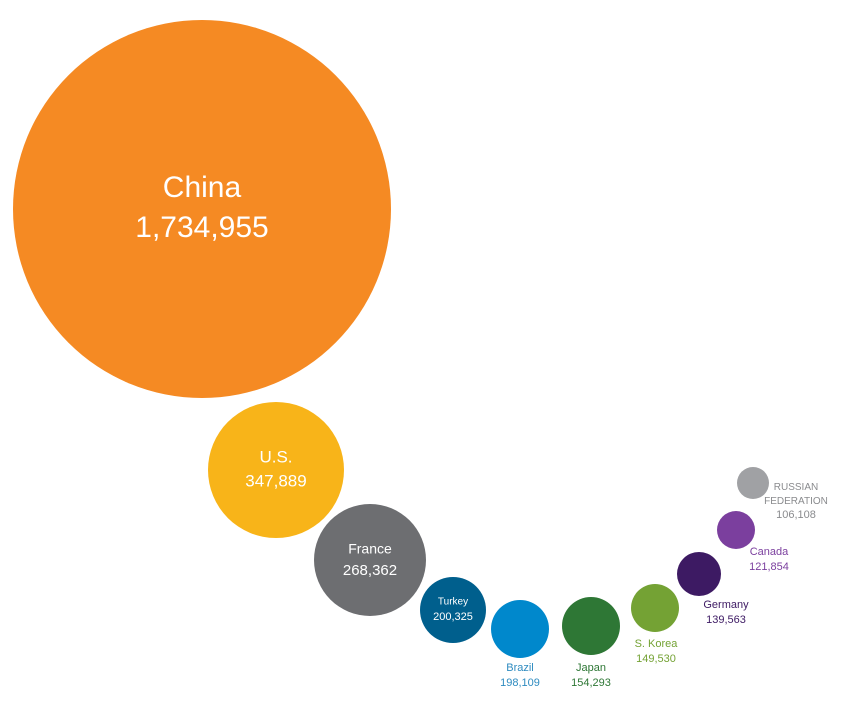 The image size is (849, 714). I want to click on bubble-turkey, so click(453, 610).